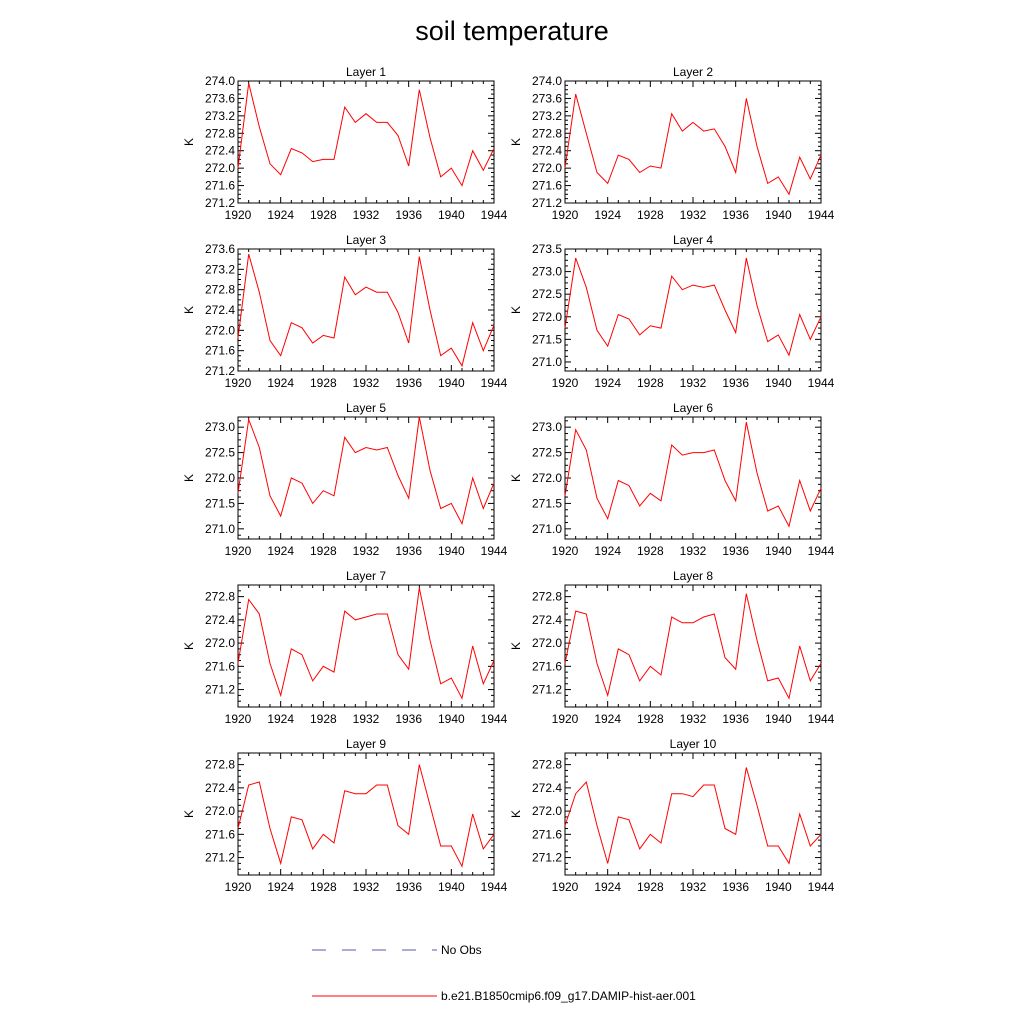  I want to click on panel-title: Layer 7, so click(366, 576).